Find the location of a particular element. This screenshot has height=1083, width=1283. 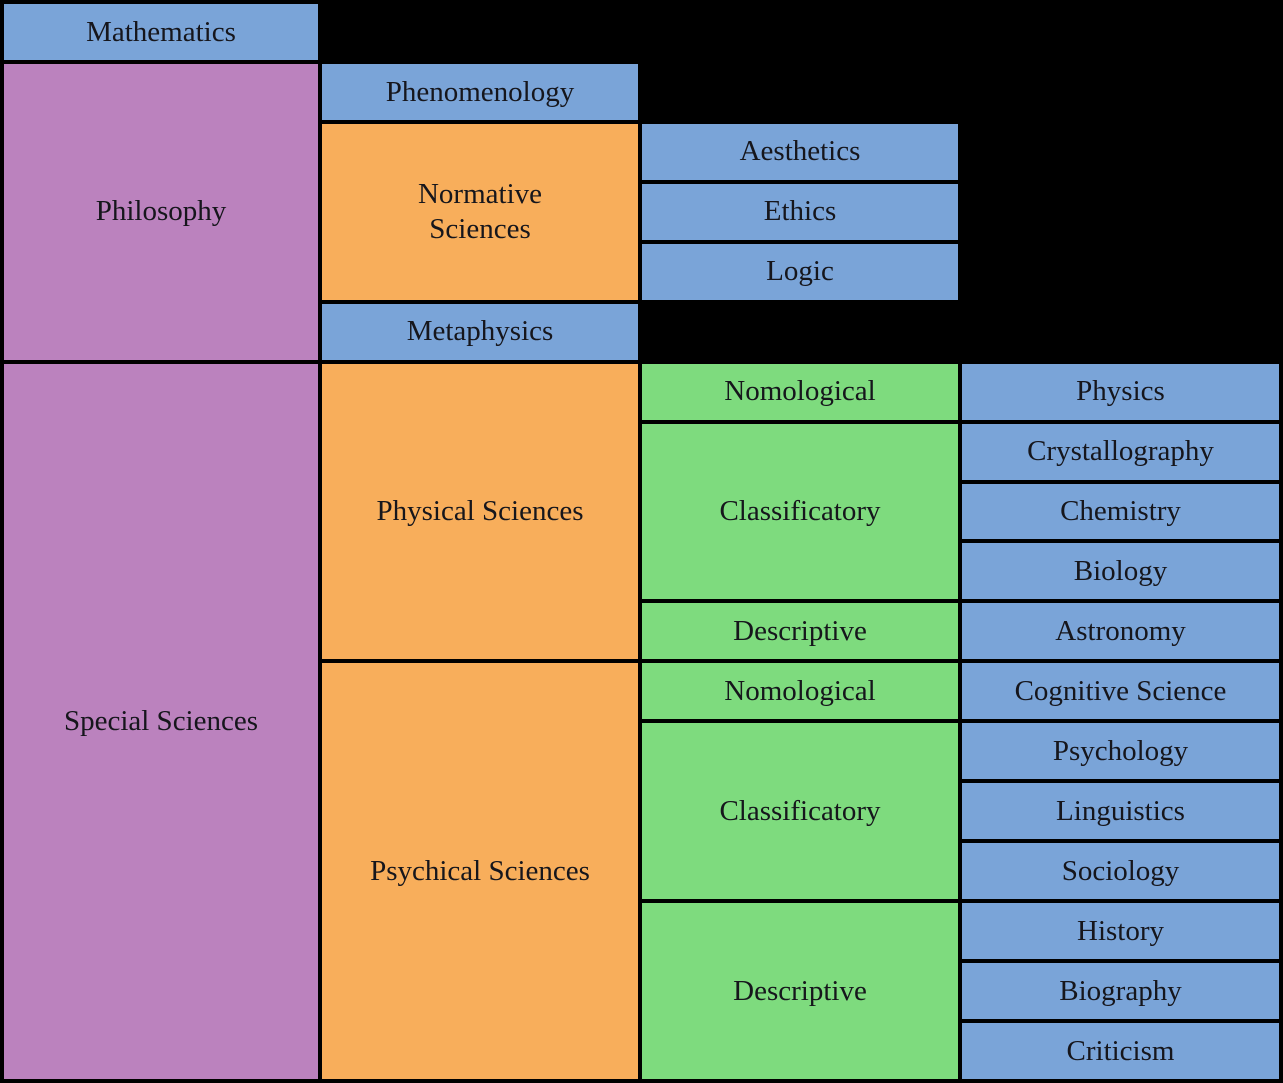

node-linguistics-label: Linguistics is located at coordinates (1120, 810).